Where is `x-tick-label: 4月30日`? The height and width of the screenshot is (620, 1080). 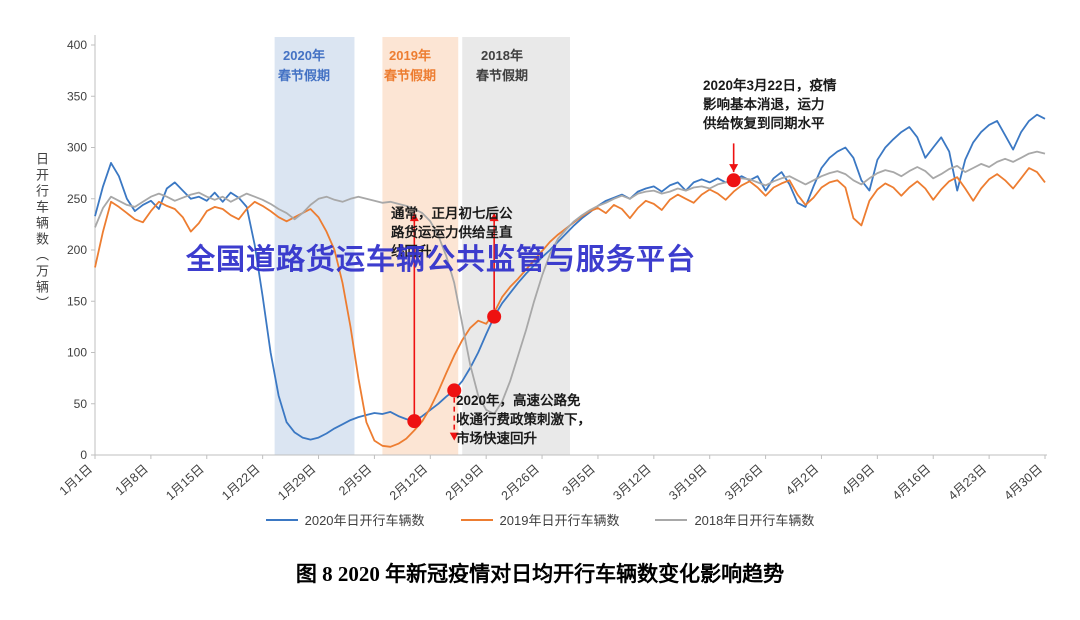
x-tick-label: 4月30日 is located at coordinates (1023, 482).